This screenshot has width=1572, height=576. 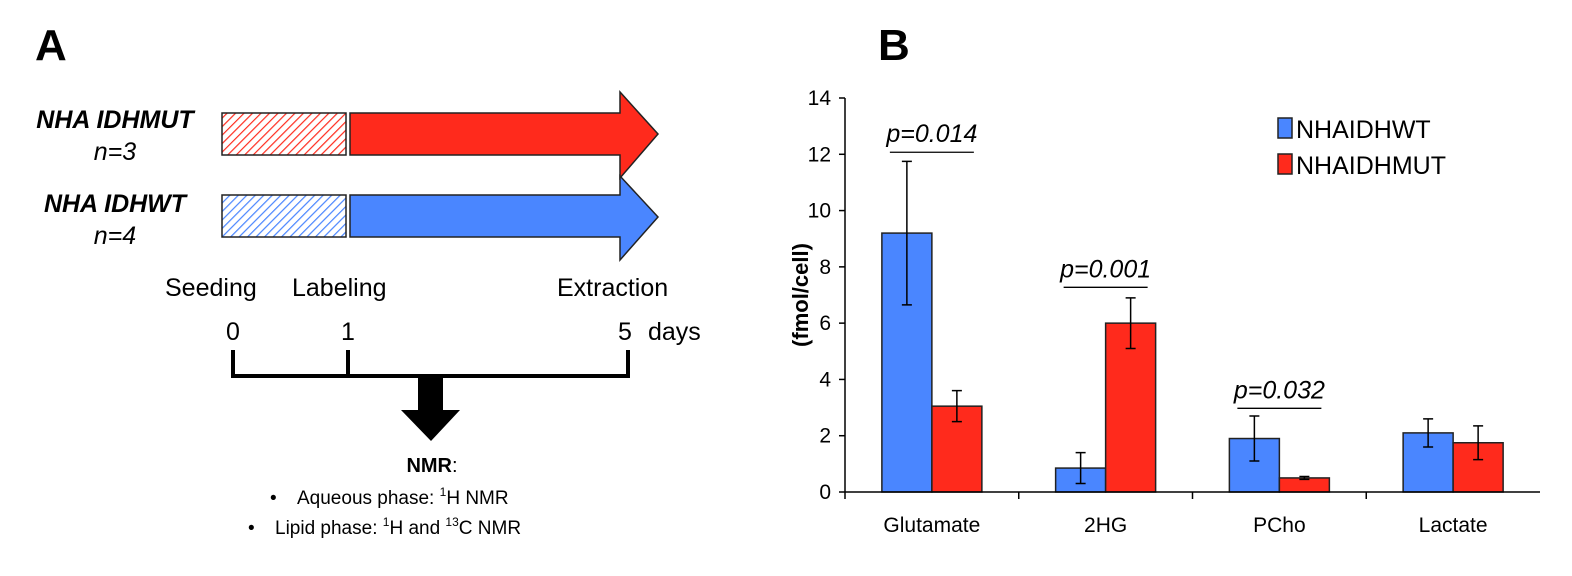 I want to click on group-mut-n: n=3, so click(x=115, y=152).